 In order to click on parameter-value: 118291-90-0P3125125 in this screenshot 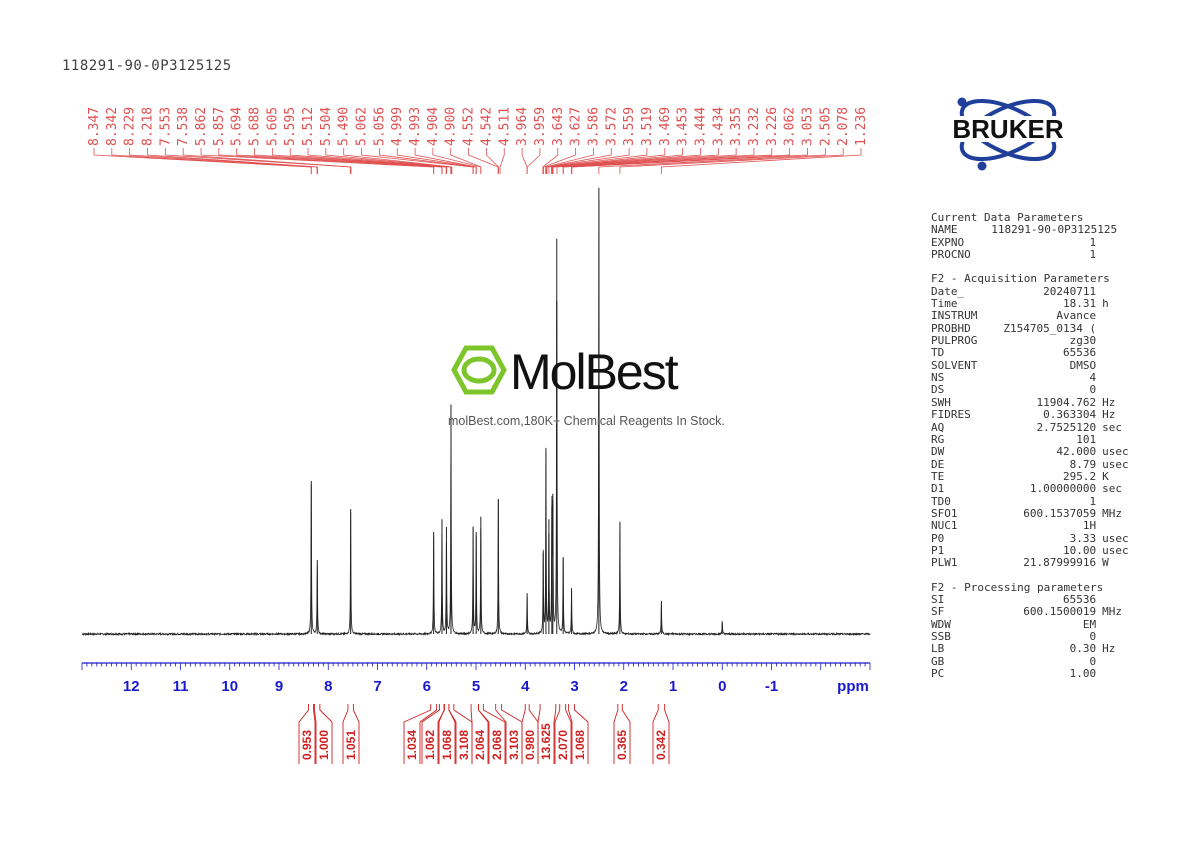, I will do `click(1054, 230)`.